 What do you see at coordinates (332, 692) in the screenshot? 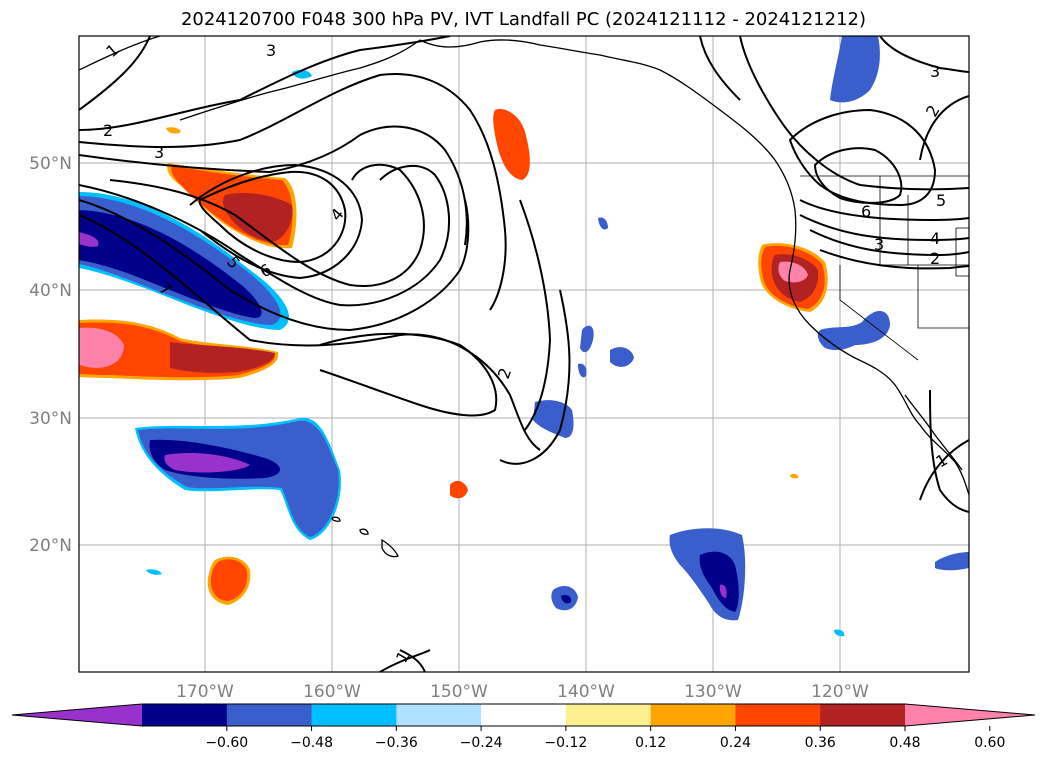
I see `lon-label: 160°W` at bounding box center [332, 692].